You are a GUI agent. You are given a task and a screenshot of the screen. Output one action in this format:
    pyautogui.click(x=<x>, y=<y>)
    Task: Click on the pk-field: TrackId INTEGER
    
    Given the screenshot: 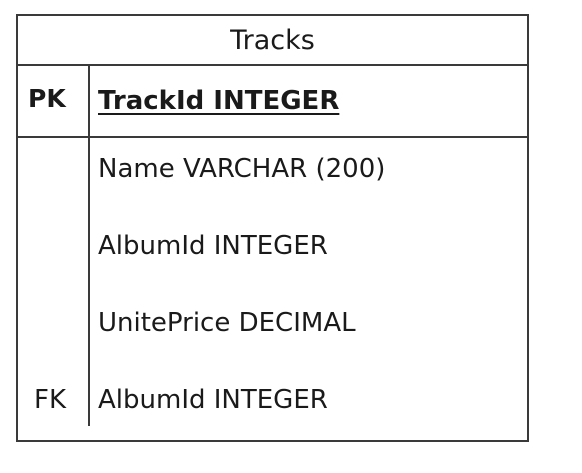 What is the action you would take?
    pyautogui.click(x=219, y=101)
    